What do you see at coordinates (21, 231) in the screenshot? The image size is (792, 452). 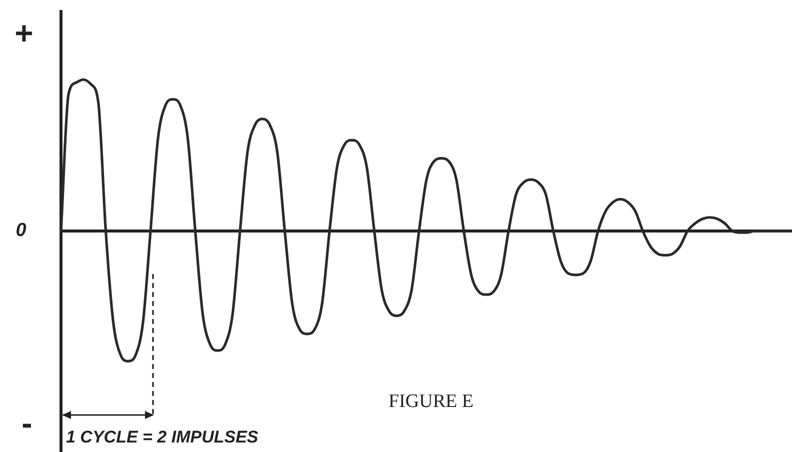 I see `text: 0` at bounding box center [21, 231].